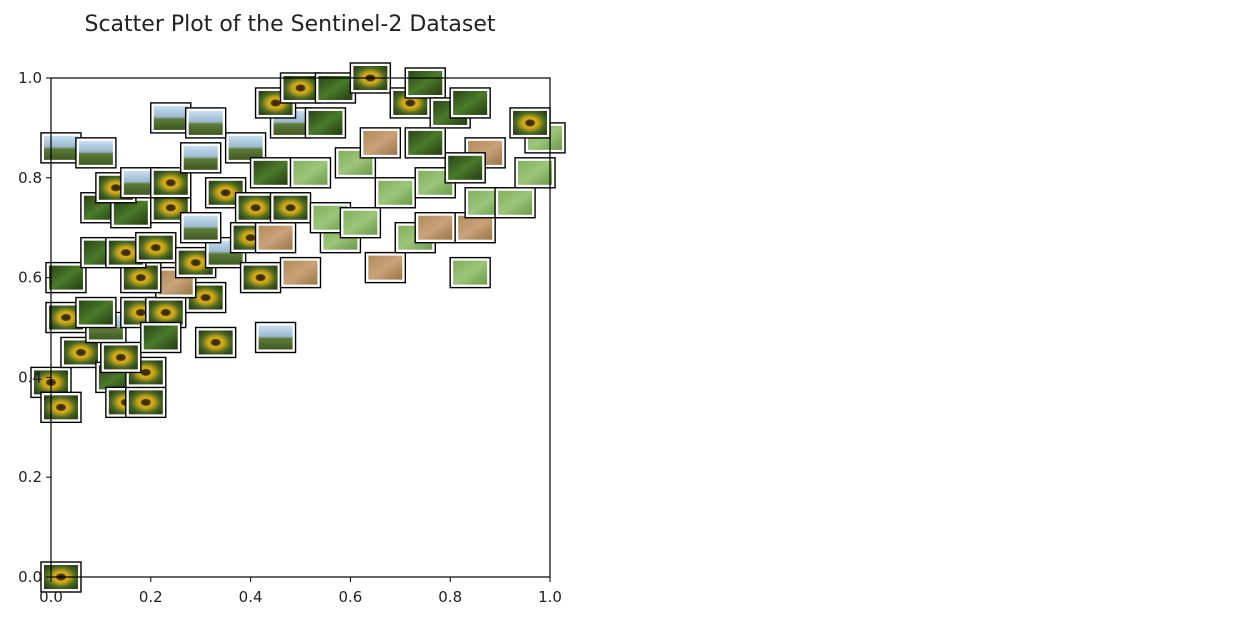 The width and height of the screenshot is (1244, 618). Describe the element at coordinates (30, 377) in the screenshot. I see `y-tick-label: 0.4` at that location.